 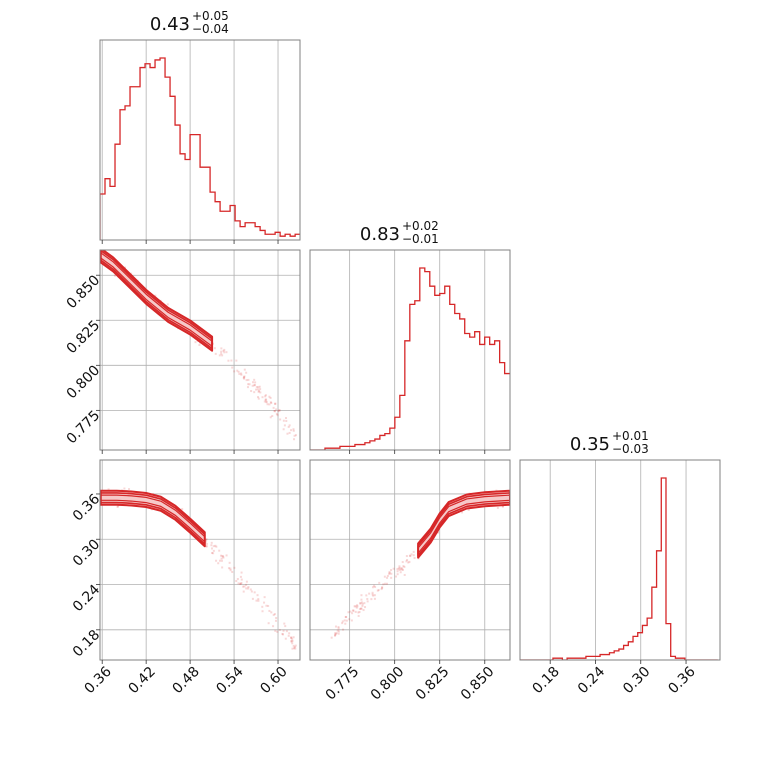 I want to click on y-tick-label: 0.30, so click(x=86, y=552).